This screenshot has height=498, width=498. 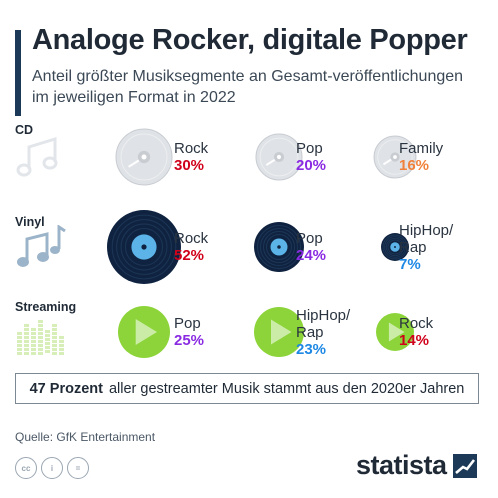 I want to click on segment-label-stream-1: HipHop/ Rap 23%, so click(x=328, y=332).